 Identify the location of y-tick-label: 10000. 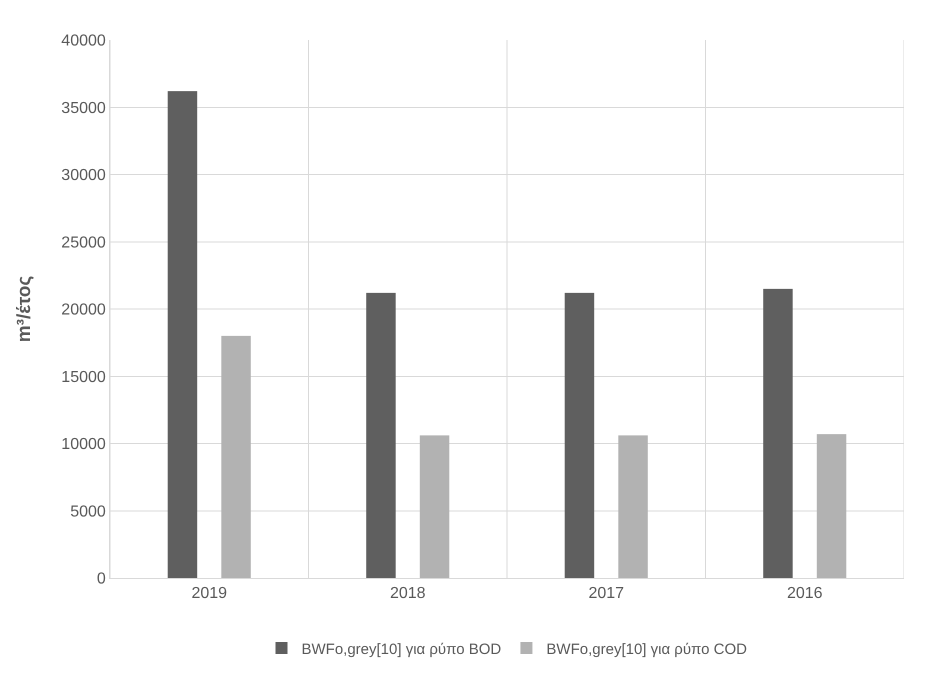
(83, 445).